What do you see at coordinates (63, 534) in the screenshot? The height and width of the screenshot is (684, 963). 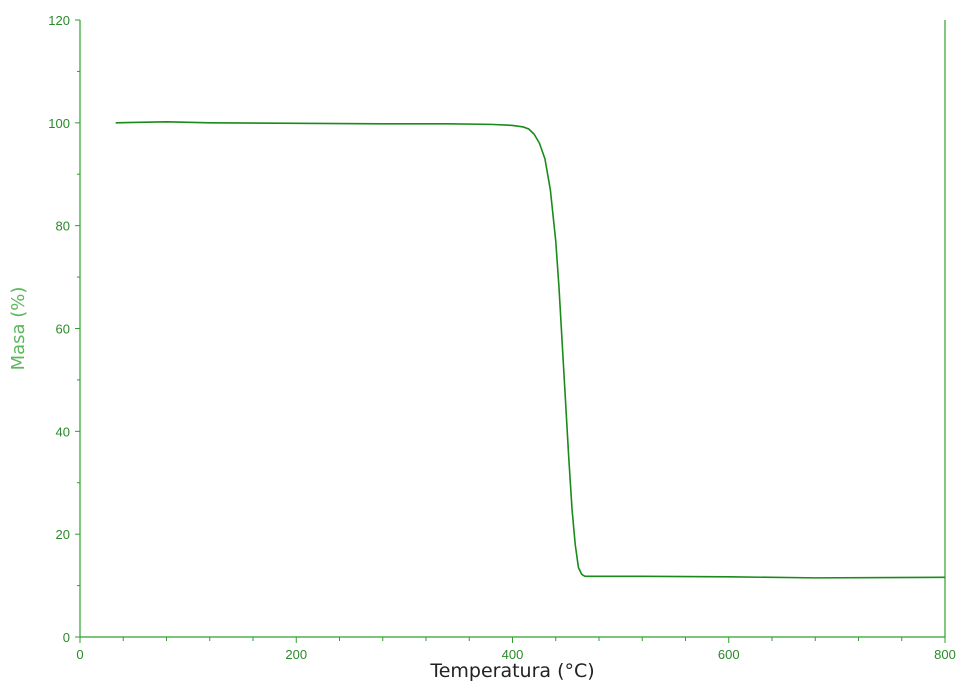 I see `y-tick-label: 20` at bounding box center [63, 534].